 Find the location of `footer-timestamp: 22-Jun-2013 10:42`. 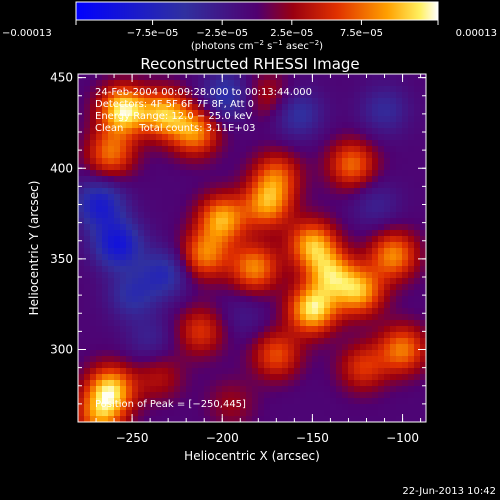

footer-timestamp: 22-Jun-2013 10:42 is located at coordinates (449, 491).